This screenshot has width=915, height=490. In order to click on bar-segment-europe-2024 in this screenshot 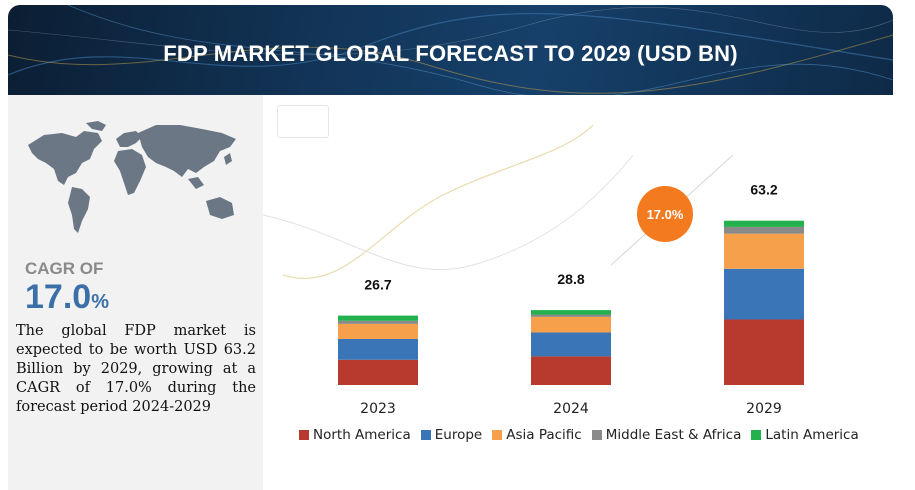, I will do `click(571, 344)`.